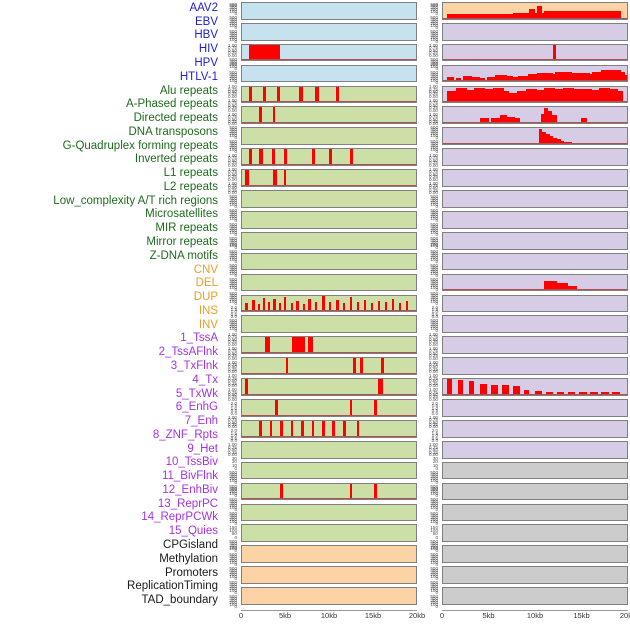 The height and width of the screenshot is (630, 630). Describe the element at coordinates (187, 503) in the screenshot. I see `track-label-13-reprpc: 13_ReprPC` at that location.